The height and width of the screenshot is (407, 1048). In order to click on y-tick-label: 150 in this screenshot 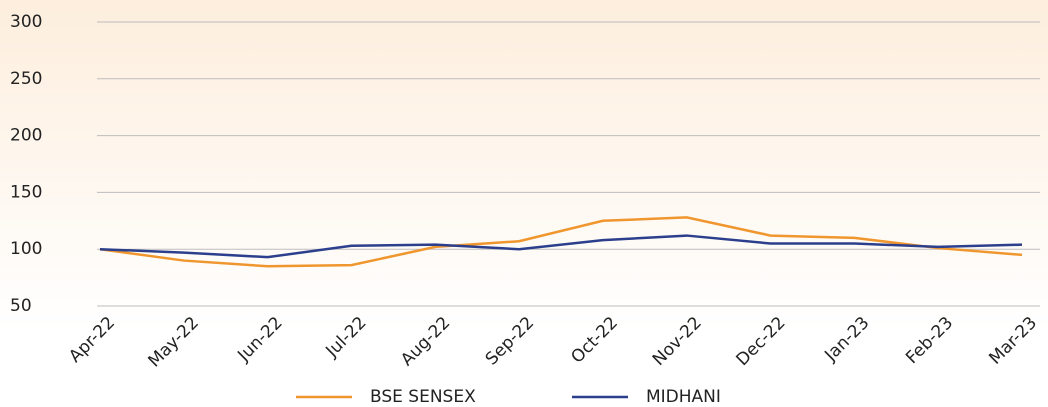, I will do `click(26, 192)`.